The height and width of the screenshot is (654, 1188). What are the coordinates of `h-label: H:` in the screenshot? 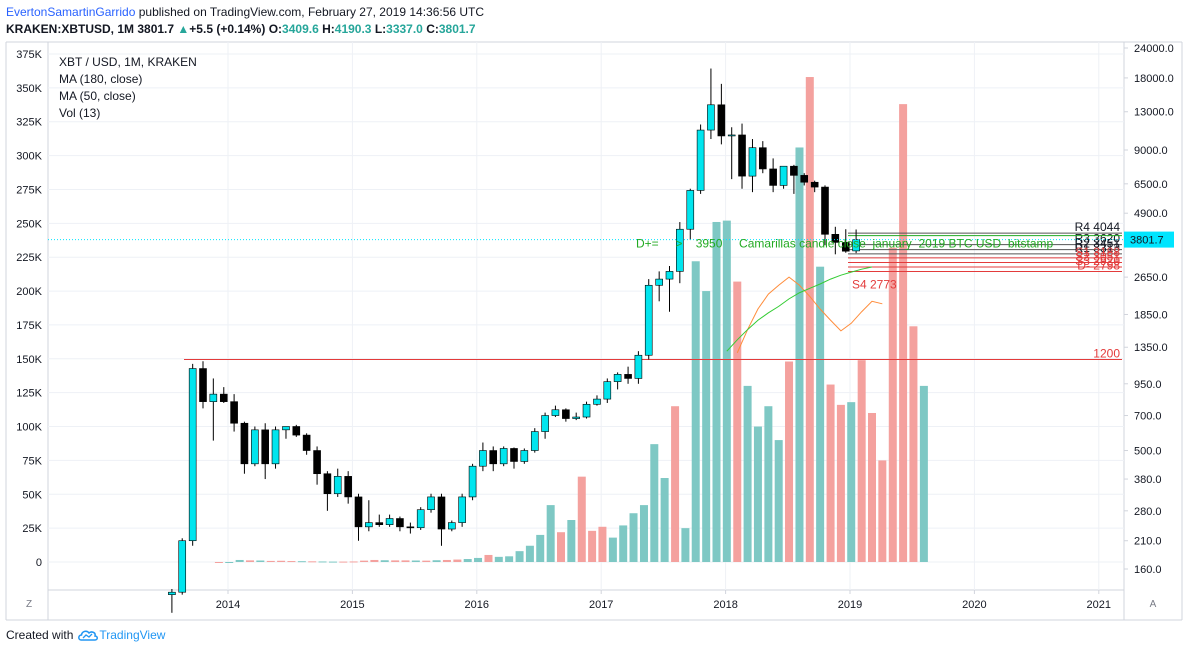 It's located at (328, 29).